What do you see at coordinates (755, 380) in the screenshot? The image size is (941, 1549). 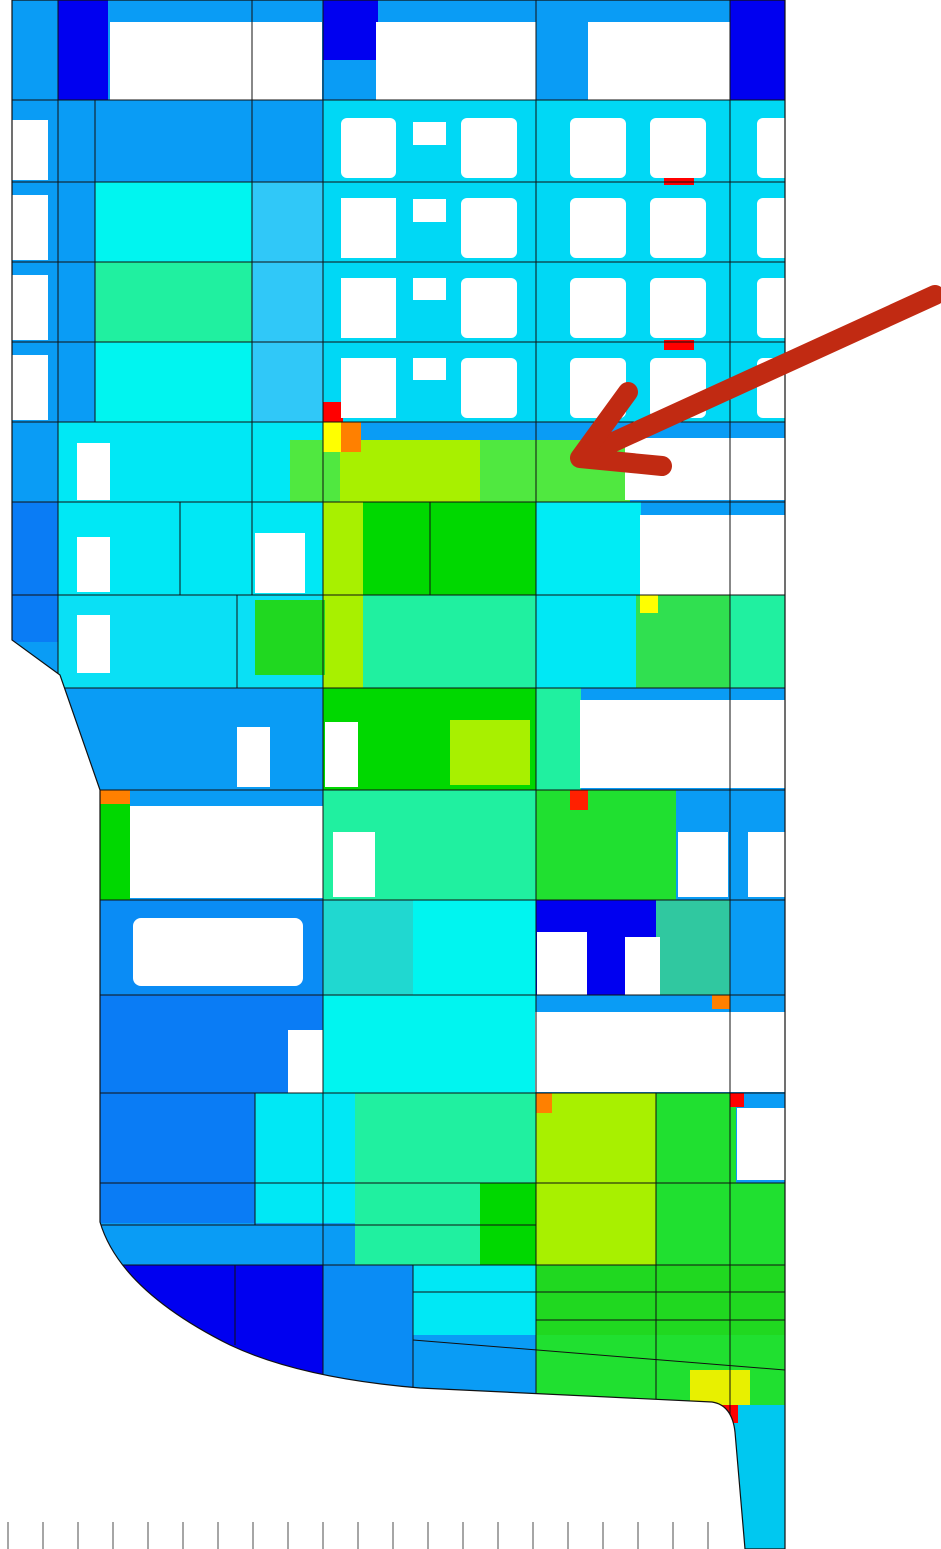 I see `arrow` at bounding box center [755, 380].